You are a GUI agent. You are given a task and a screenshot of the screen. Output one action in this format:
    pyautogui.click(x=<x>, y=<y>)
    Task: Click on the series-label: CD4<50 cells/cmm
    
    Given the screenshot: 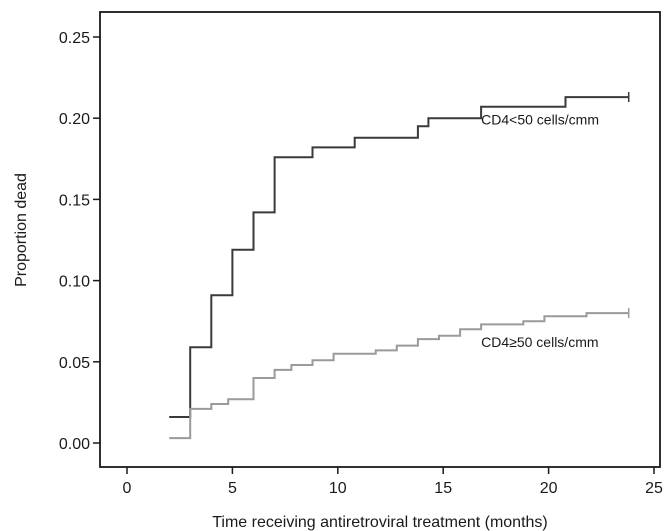 What is the action you would take?
    pyautogui.click(x=540, y=120)
    